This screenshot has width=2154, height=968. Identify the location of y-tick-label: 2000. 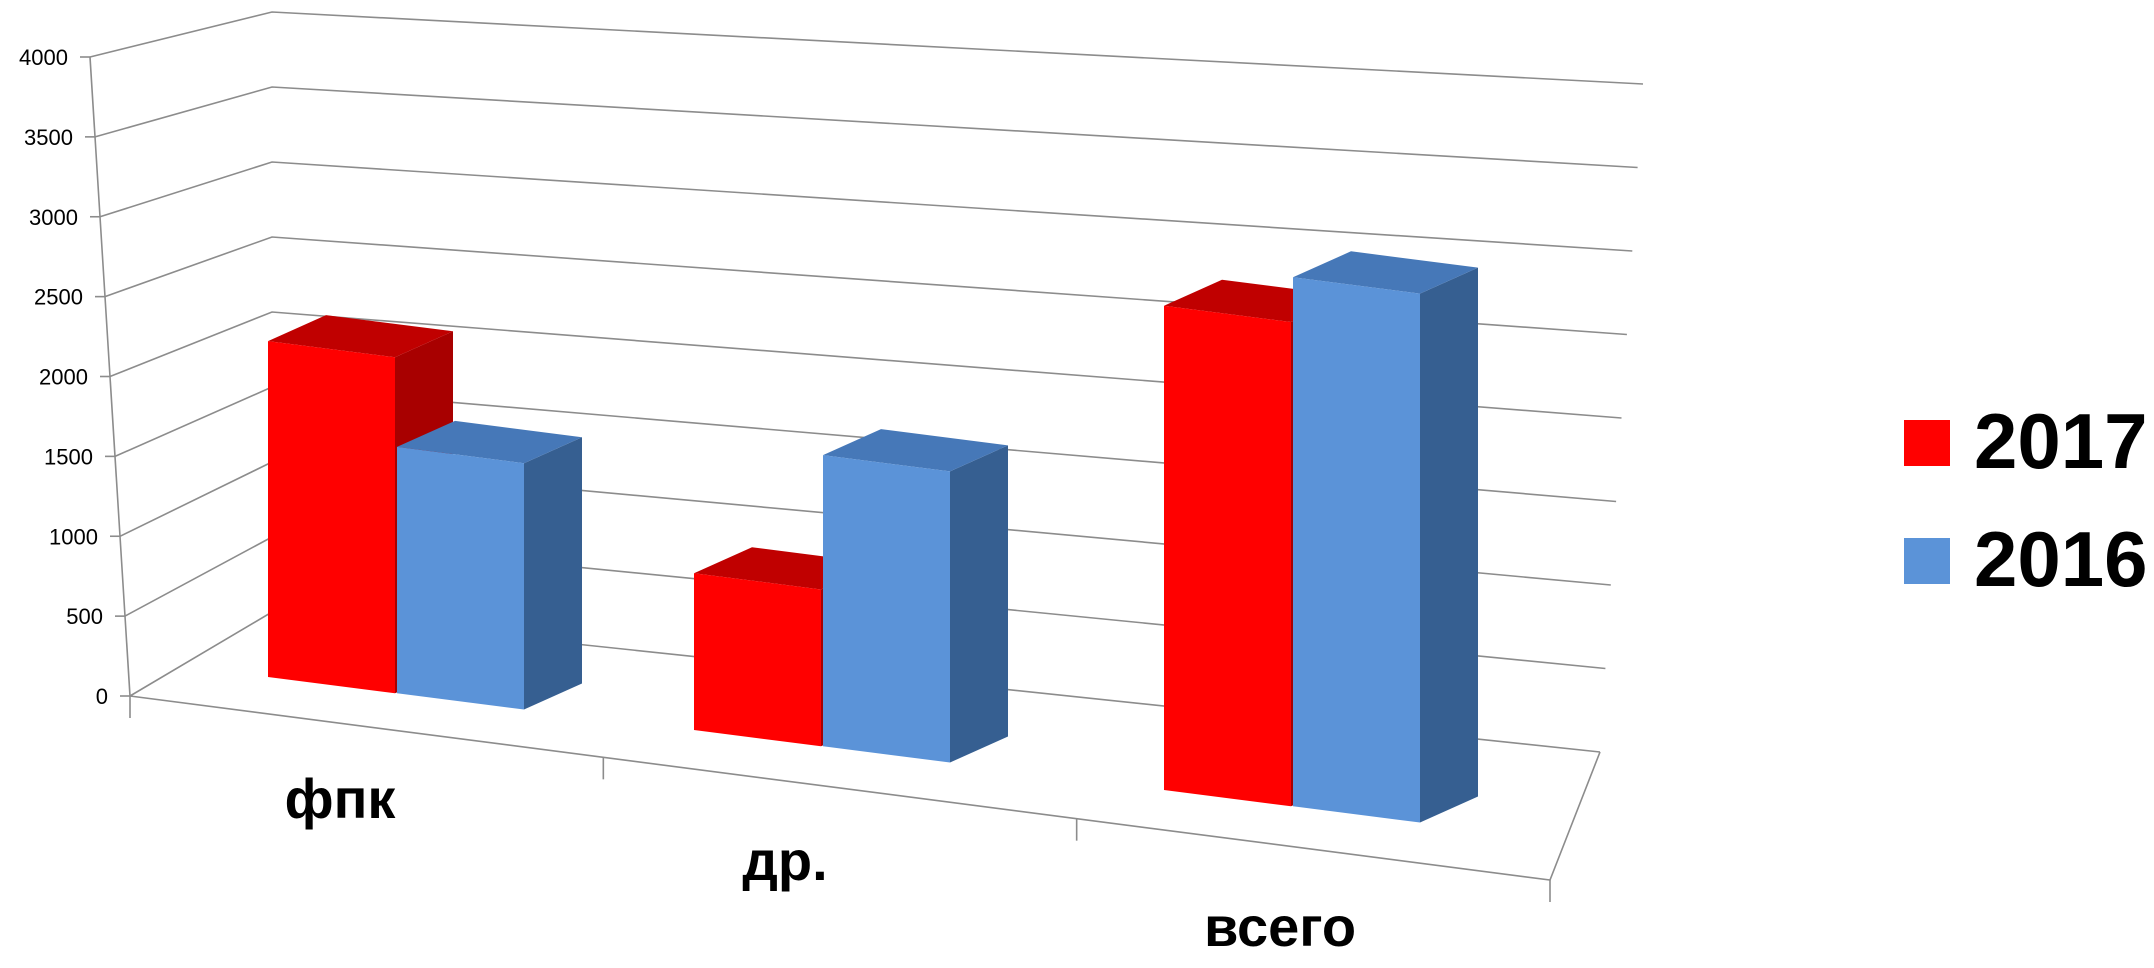
(63, 377).